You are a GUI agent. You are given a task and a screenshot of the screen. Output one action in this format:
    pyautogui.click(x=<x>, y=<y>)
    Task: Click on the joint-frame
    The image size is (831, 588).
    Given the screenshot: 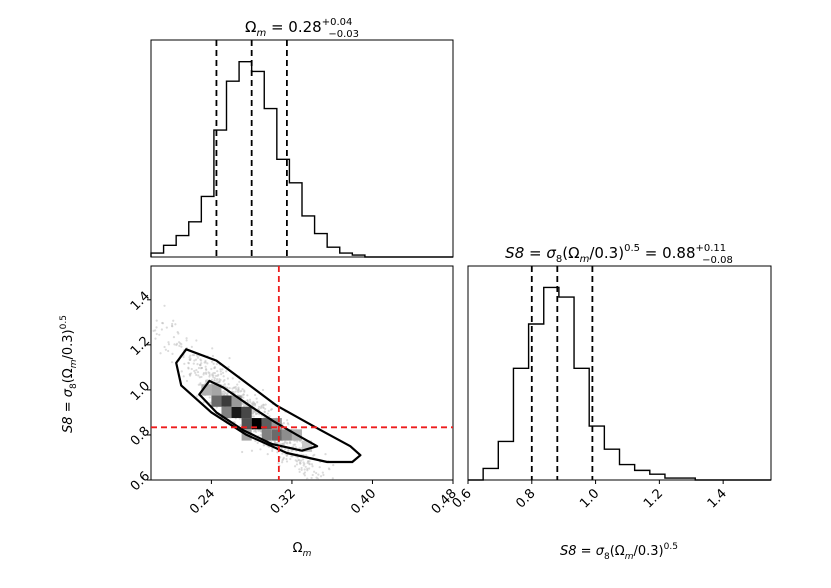 What is the action you would take?
    pyautogui.click(x=302, y=373)
    